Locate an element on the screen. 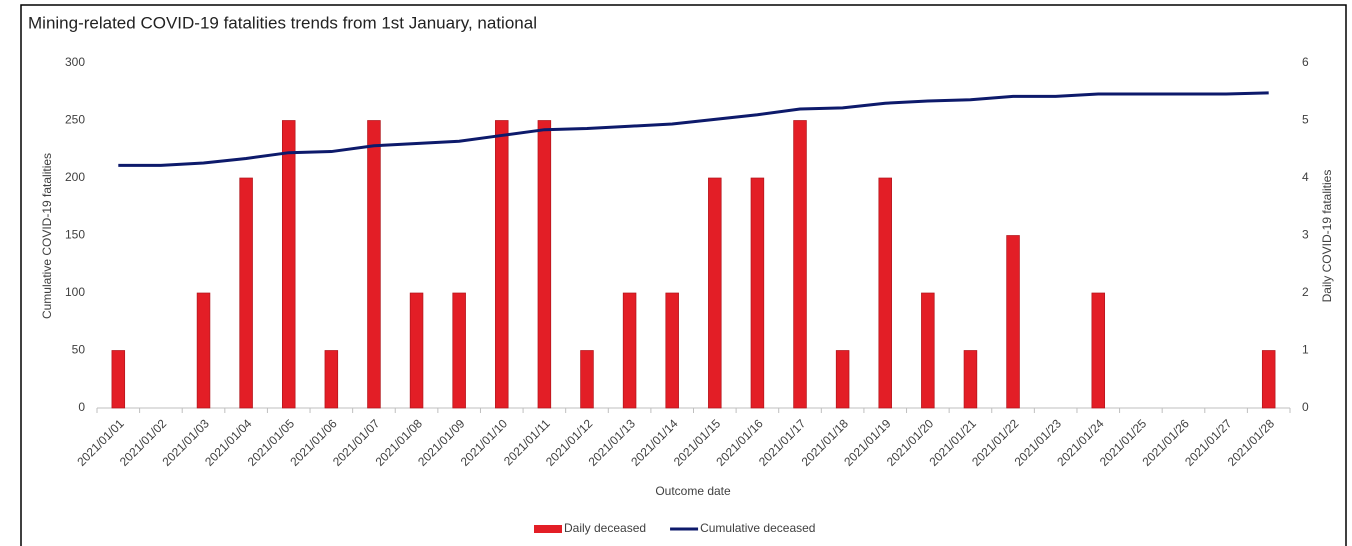 The height and width of the screenshot is (546, 1352). y2-tick-label: 5 is located at coordinates (1305, 120).